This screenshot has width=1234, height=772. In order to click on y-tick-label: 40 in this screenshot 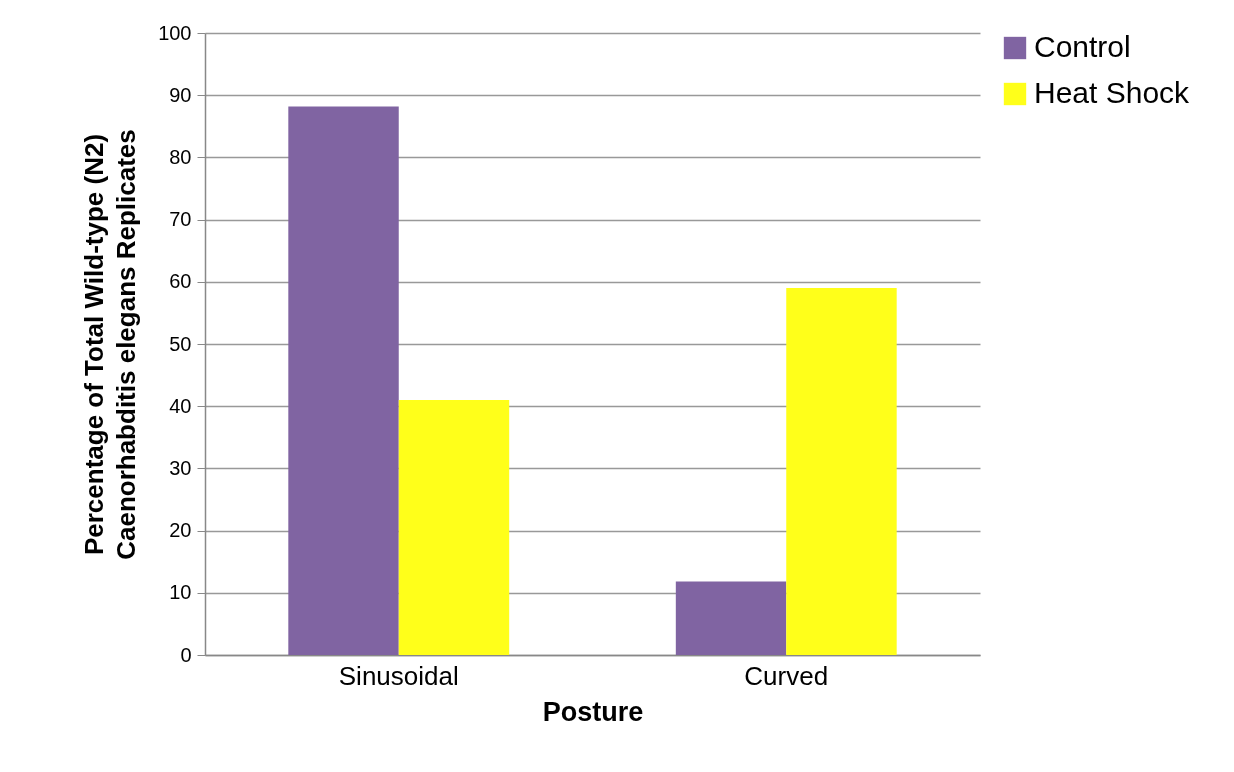, I will do `click(180, 405)`.